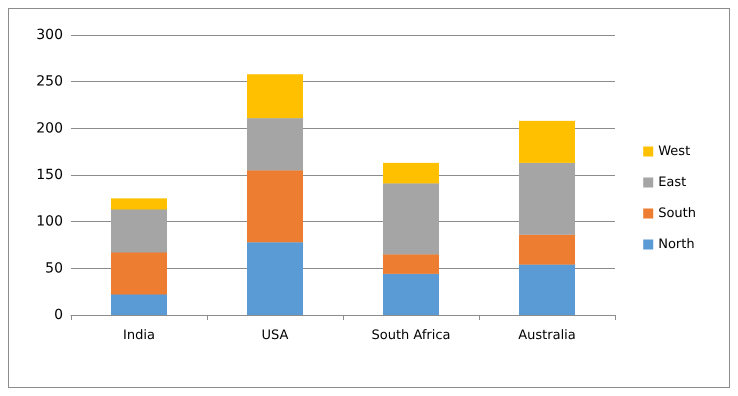 This screenshot has width=738, height=396. I want to click on x-tick-label: India, so click(139, 335).